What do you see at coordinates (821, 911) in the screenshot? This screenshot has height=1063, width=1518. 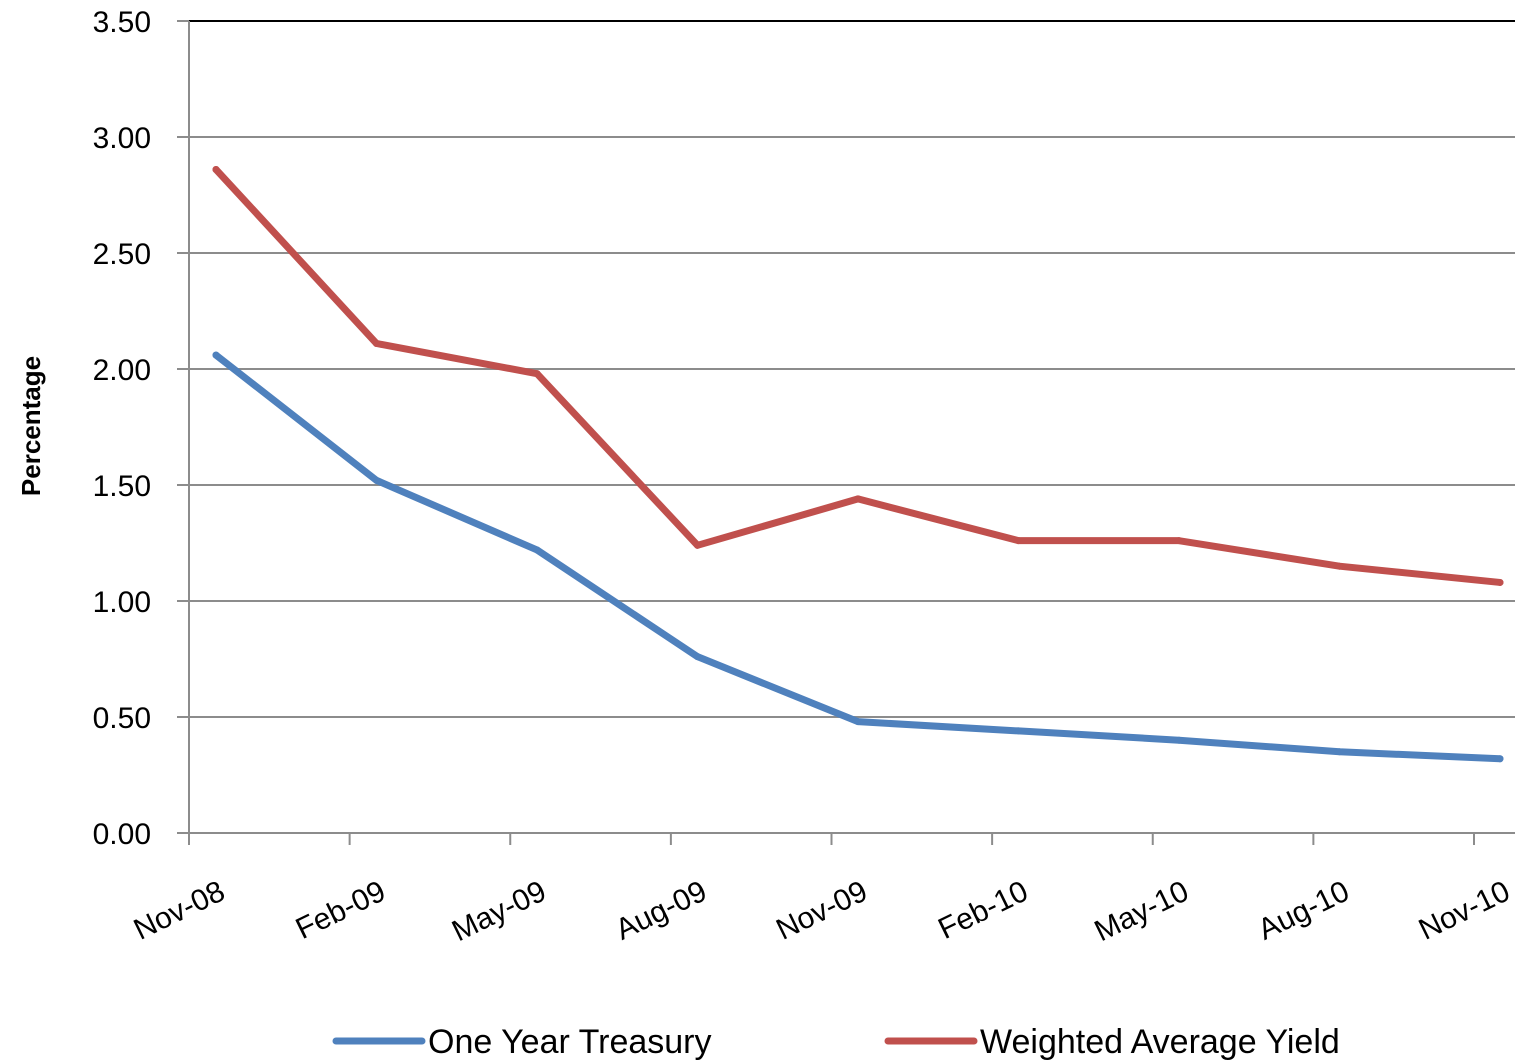 I see `x-tick-label: Nov-09` at bounding box center [821, 911].